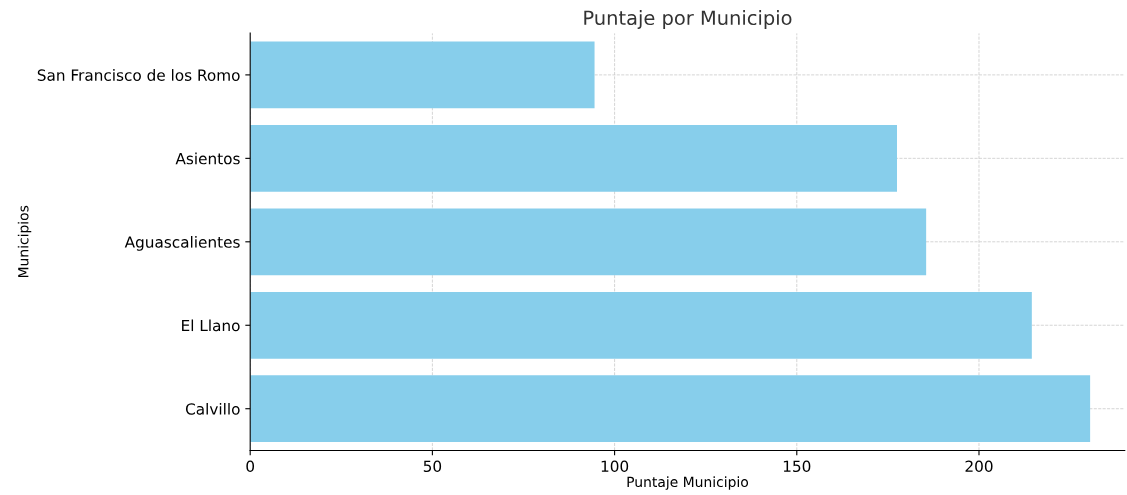 This screenshot has width=1127, height=495. I want to click on x-tick-label: 100, so click(615, 466).